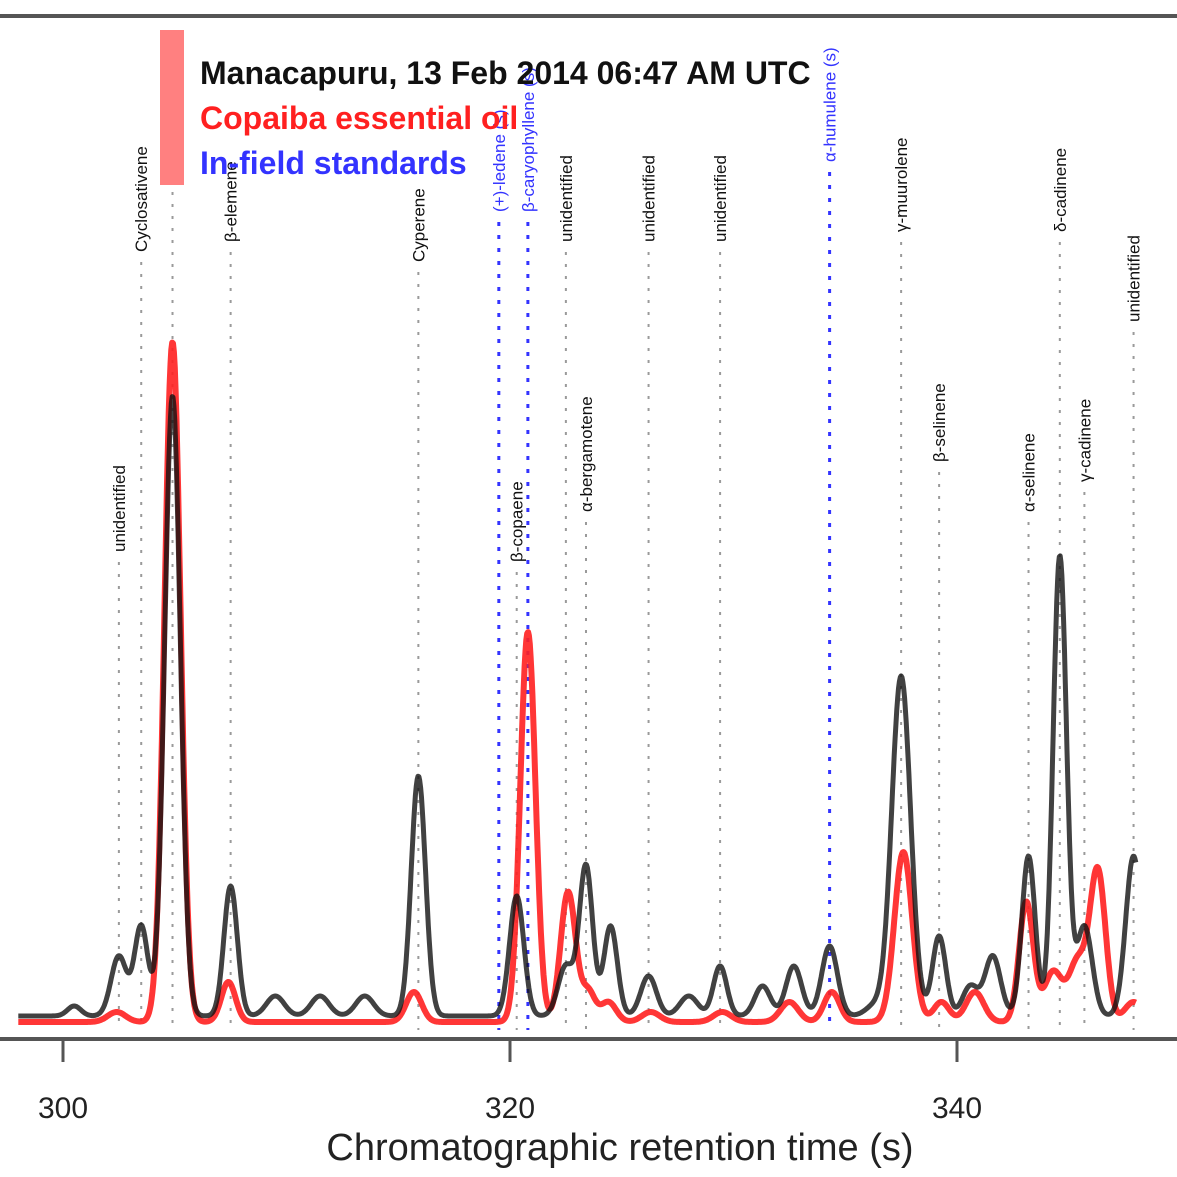 The width and height of the screenshot is (1177, 1177). Describe the element at coordinates (901, 185) in the screenshot. I see `peak-label-13: γ-muurolene` at that location.